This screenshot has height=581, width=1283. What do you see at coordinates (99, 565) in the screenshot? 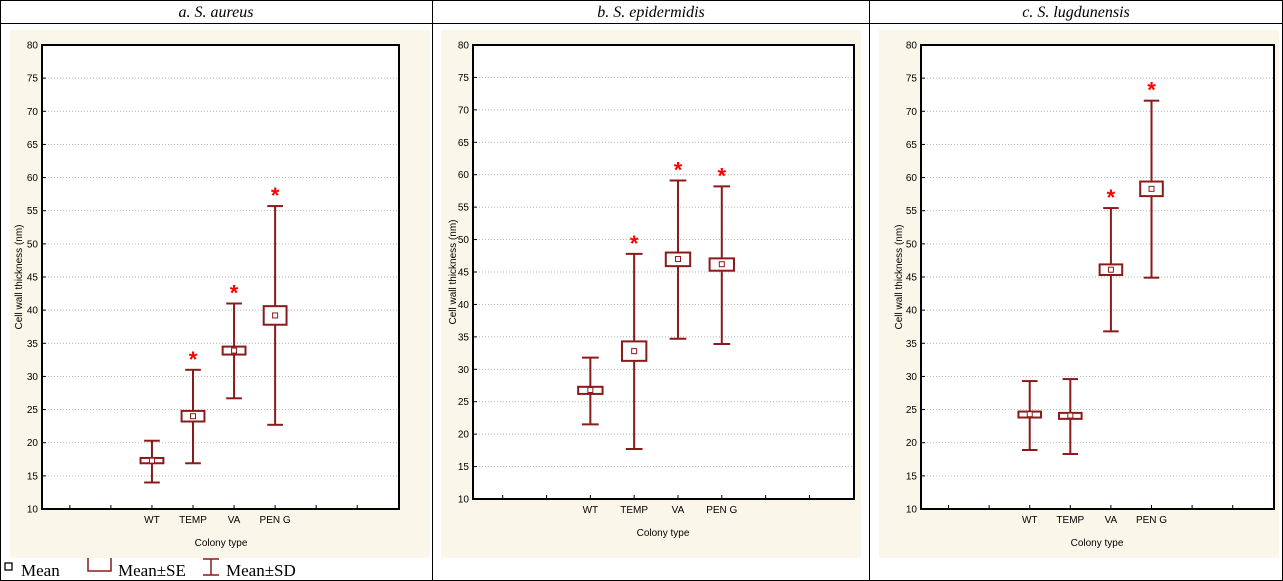
I see `se-box-icon` at bounding box center [99, 565].